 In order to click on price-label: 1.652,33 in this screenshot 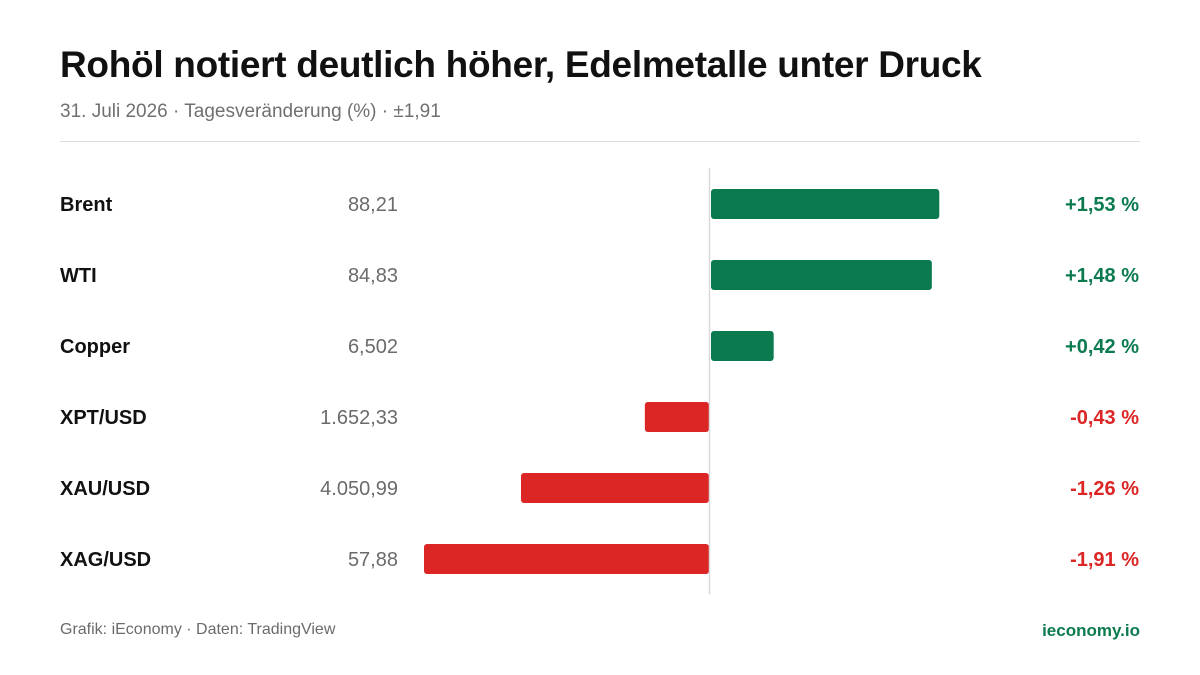, I will do `click(359, 418)`.